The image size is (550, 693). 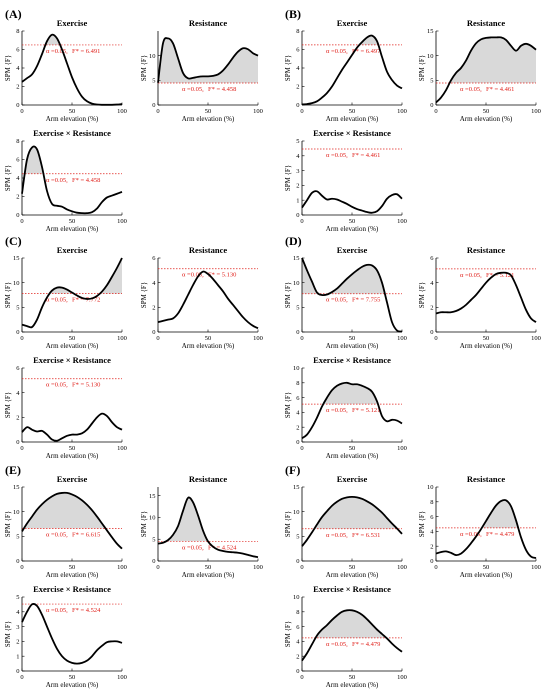 What do you see at coordinates (500, 534) in the screenshot?
I see `threshold-label: F* = 4.479` at bounding box center [500, 534].